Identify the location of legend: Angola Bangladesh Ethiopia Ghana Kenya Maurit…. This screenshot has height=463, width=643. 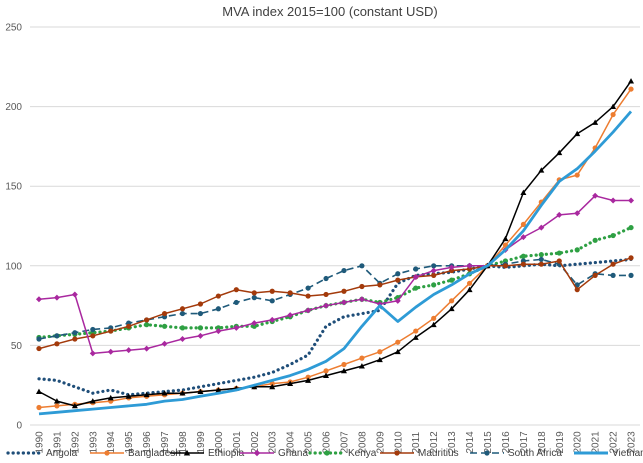
(324, 453).